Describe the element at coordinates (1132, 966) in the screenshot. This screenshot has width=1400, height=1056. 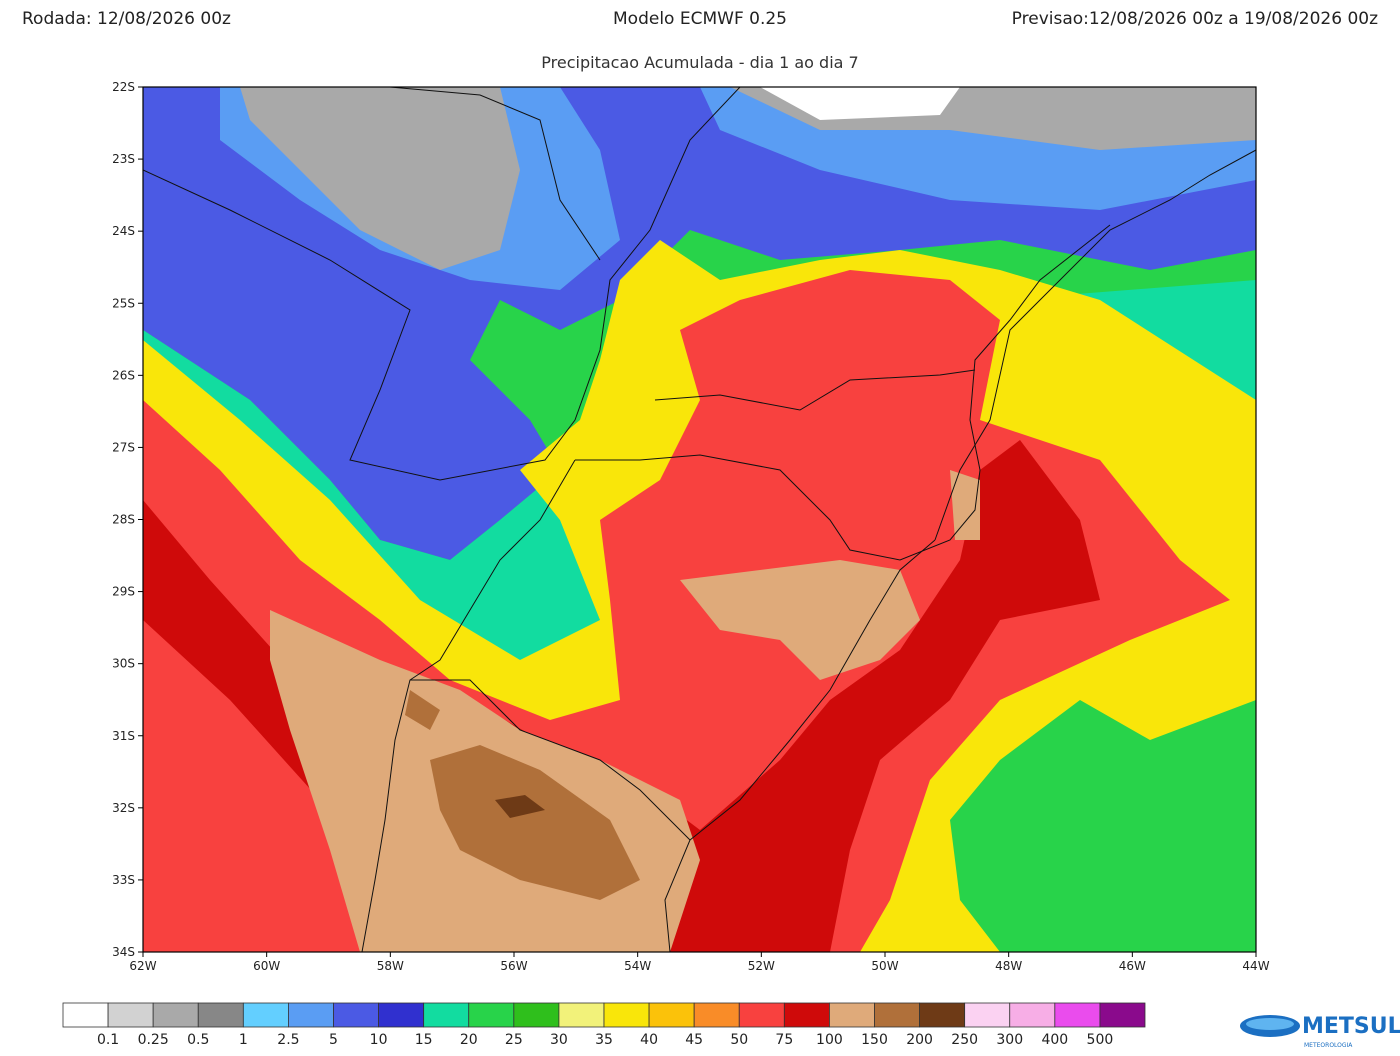
I see `lon-label: 46W` at that location.